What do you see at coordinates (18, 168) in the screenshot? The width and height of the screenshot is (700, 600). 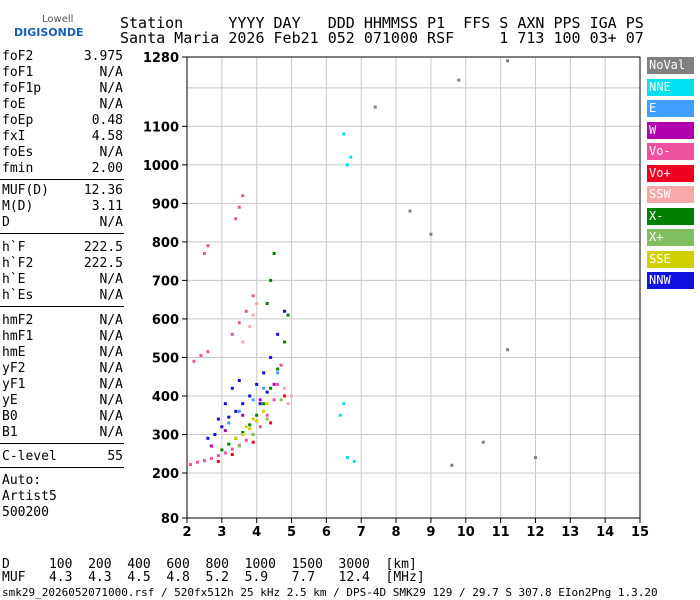 I see `param-name: fmin` at bounding box center [18, 168].